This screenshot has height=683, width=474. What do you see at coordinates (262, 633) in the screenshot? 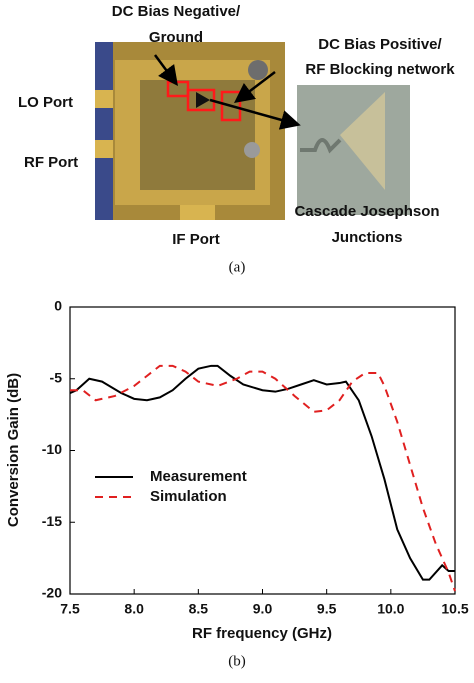
I see `x-axis-label: RF frequency (GHz)` at bounding box center [262, 633].